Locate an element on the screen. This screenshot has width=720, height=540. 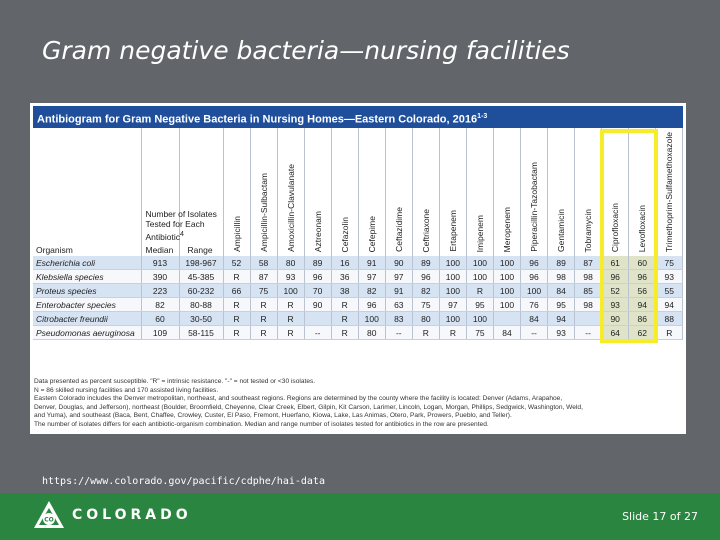
susceptibility-cell: 84 is located at coordinates (534, 318).